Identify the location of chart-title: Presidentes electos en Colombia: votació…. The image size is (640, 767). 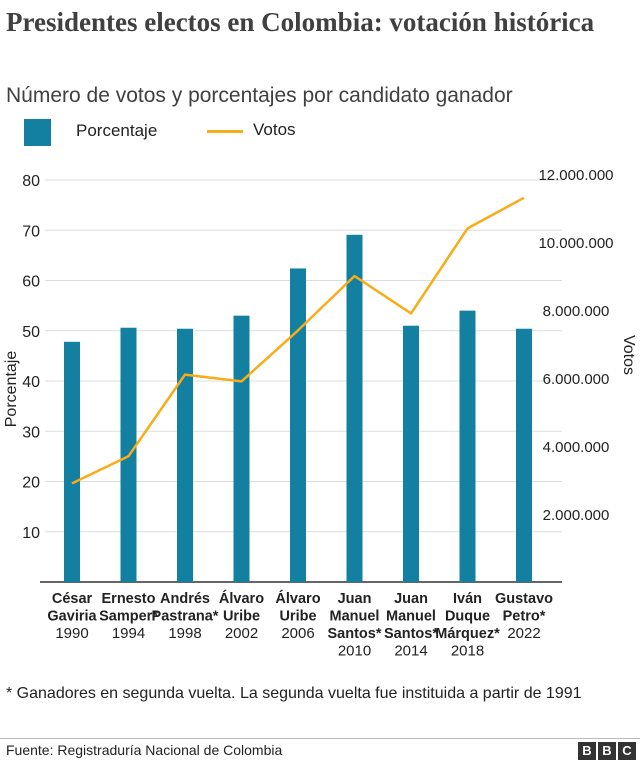
(300, 22).